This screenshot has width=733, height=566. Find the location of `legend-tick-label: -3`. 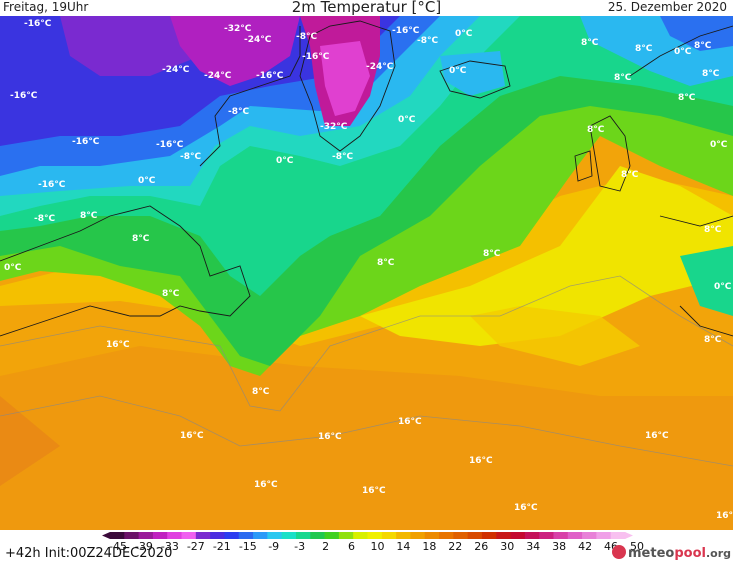

legend-tick-label: -3 is located at coordinates (299, 546).